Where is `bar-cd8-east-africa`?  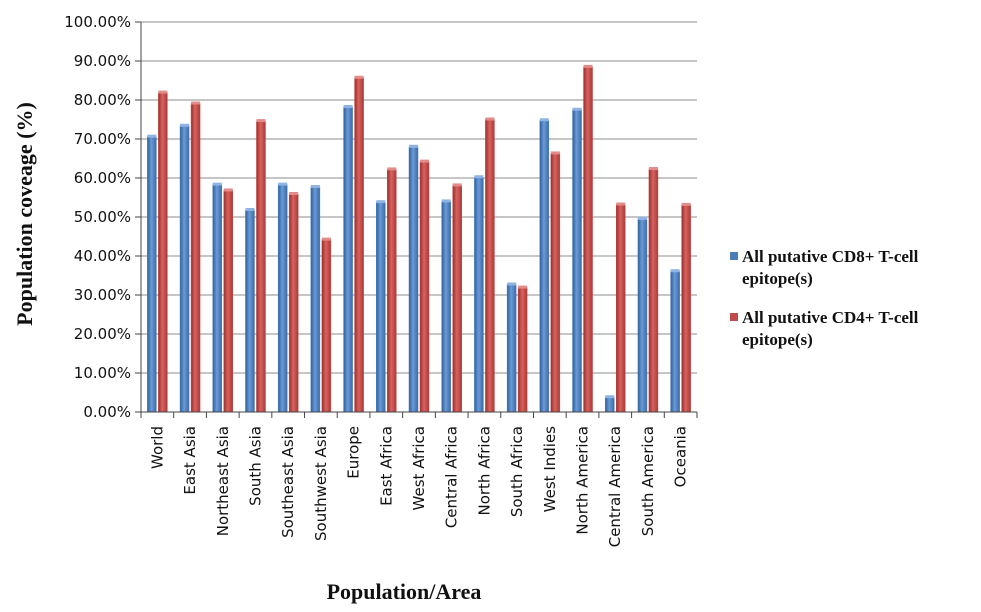 bar-cd8-east-africa is located at coordinates (380, 307).